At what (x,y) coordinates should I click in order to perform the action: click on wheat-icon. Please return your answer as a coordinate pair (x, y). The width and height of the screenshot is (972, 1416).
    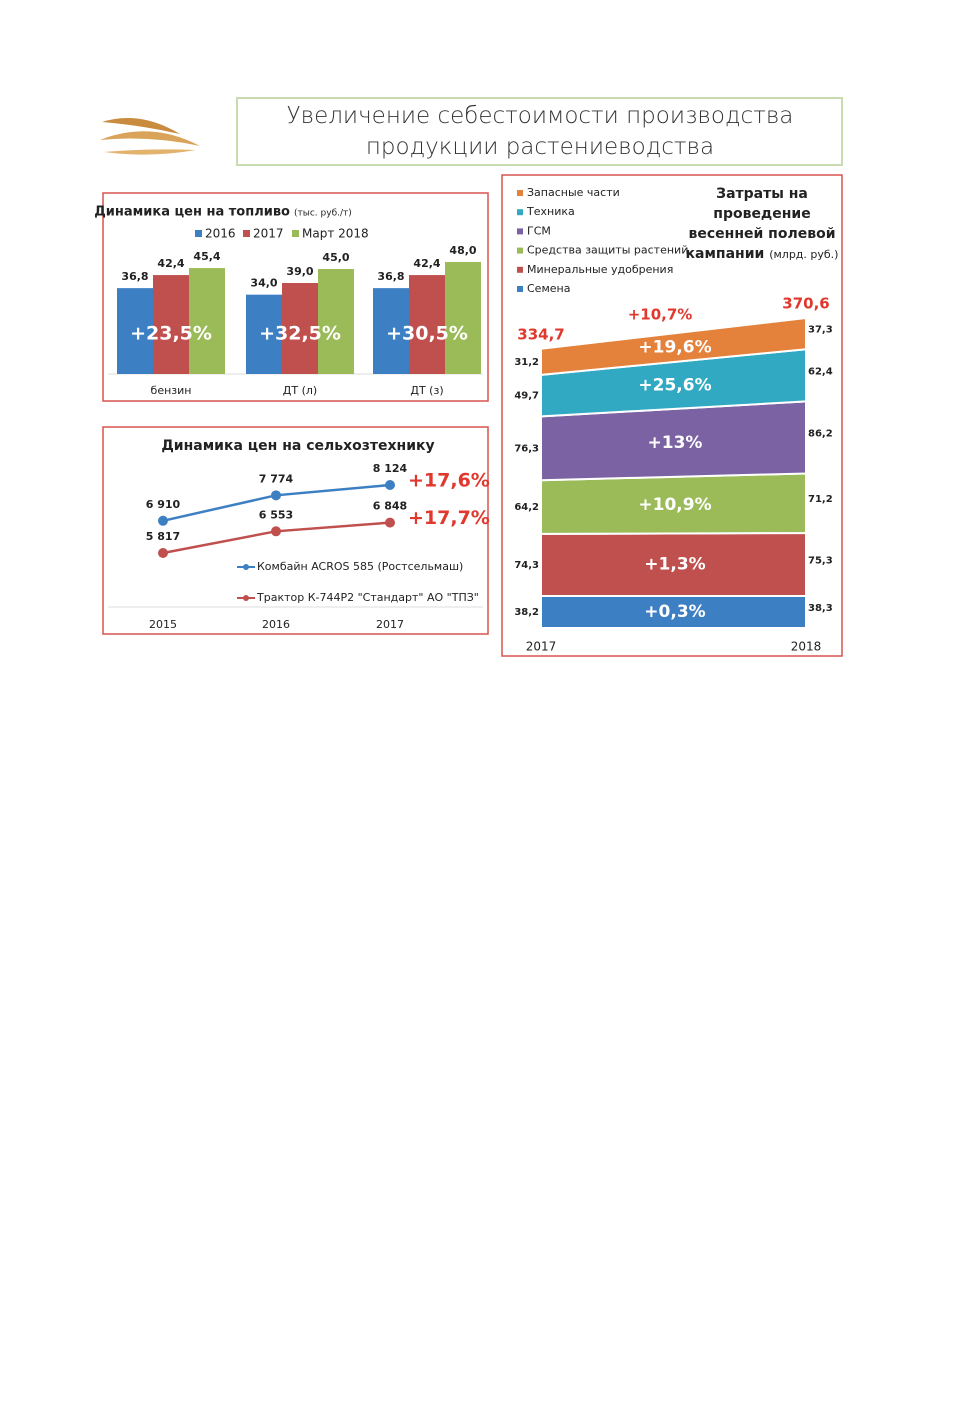
    Looking at the image, I should click on (150, 136).